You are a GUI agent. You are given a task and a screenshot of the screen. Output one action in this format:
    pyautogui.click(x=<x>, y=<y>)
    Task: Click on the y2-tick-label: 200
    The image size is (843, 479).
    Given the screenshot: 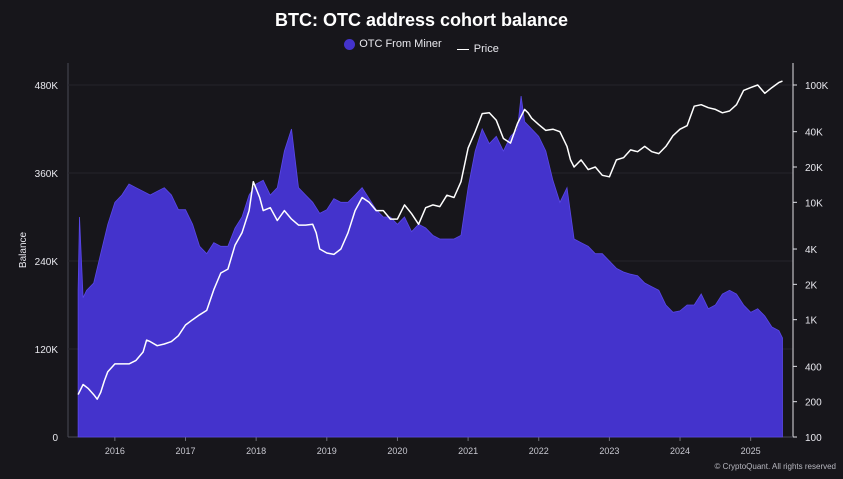 What is the action you would take?
    pyautogui.click(x=813, y=403)
    